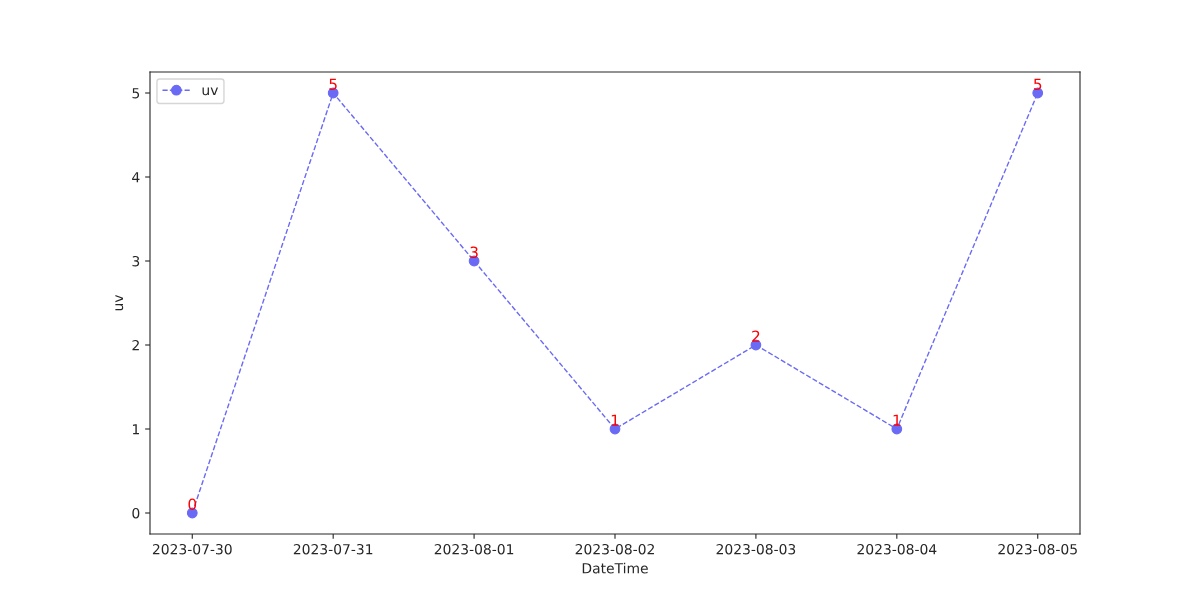 Image resolution: width=1200 pixels, height=600 pixels. I want to click on y-tick-label: 1, so click(135, 429).